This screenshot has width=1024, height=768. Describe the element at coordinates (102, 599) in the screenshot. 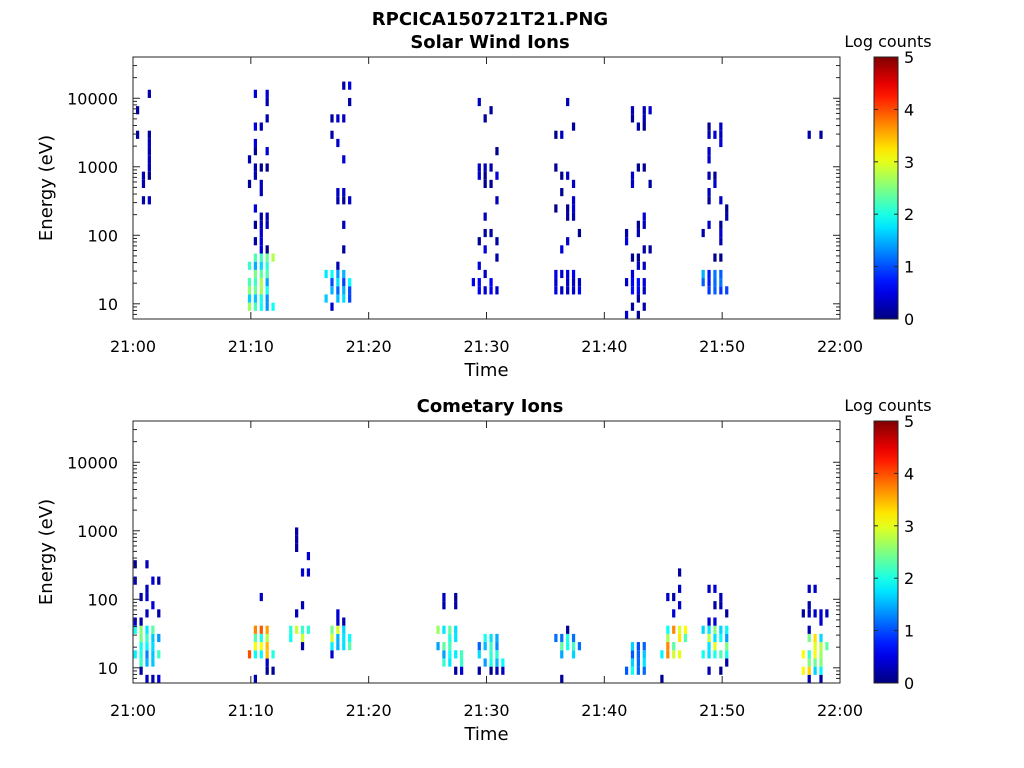

I see `y-tick-label: 100` at that location.